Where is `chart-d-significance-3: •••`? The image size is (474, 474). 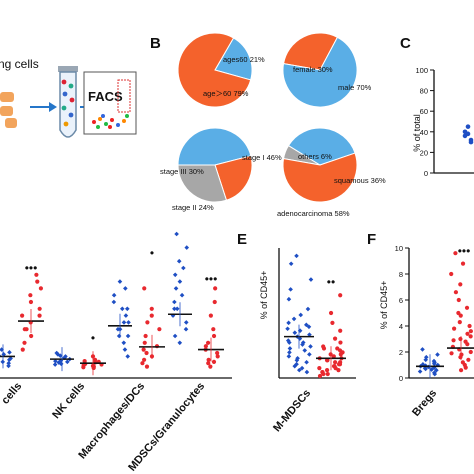 chart-d-significance-3: ••• is located at coordinates (211, 279).